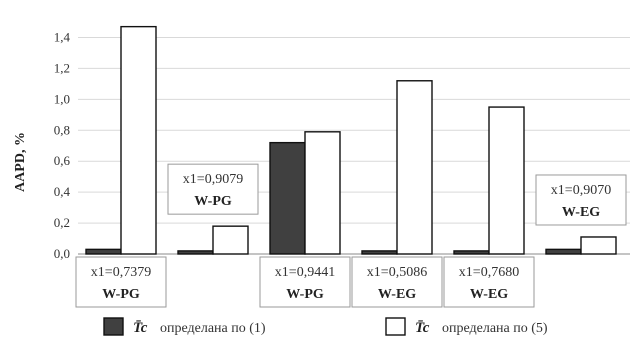 The width and height of the screenshot is (630, 350). What do you see at coordinates (581, 190) in the screenshot?
I see `category-x1-label: x1=0,9070` at bounding box center [581, 190].